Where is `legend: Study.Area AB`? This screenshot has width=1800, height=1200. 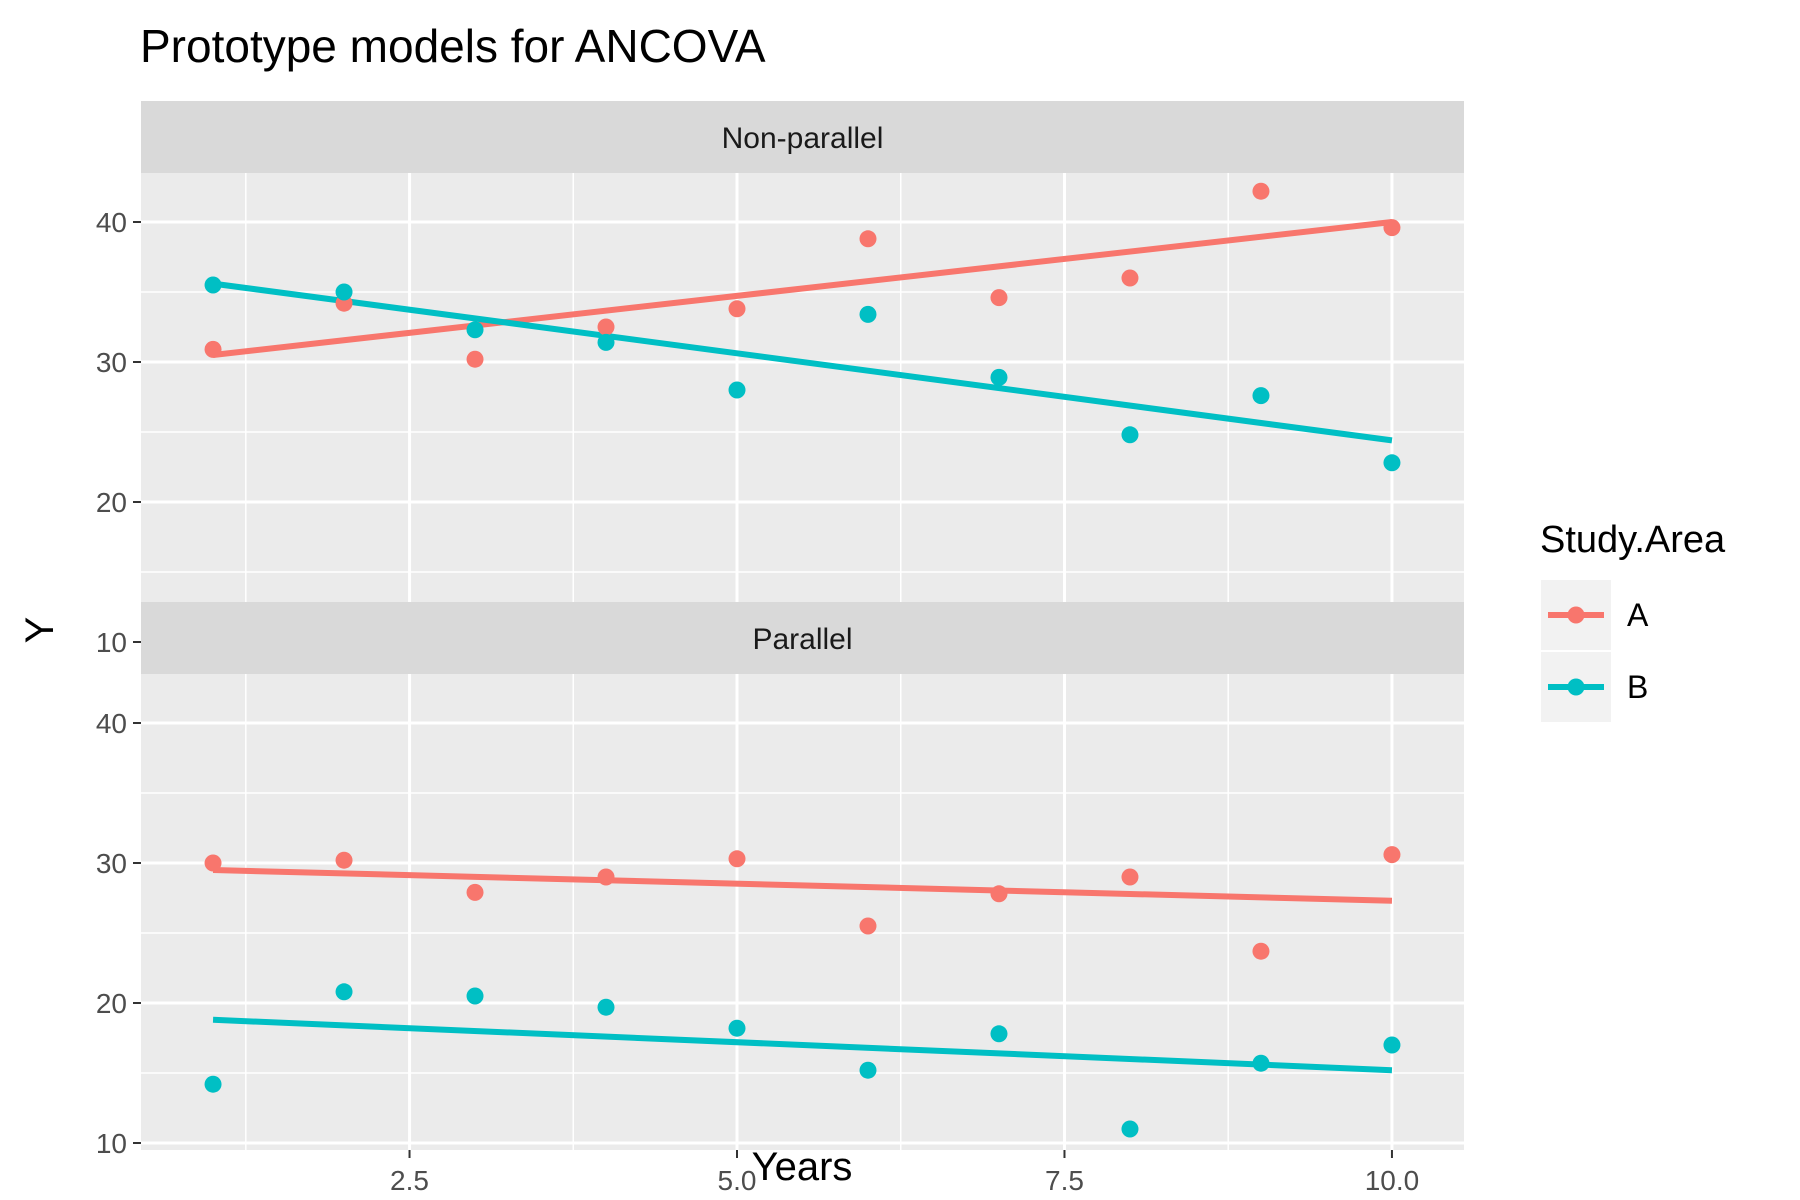
legend: Study.Area AB is located at coordinates (1633, 620).